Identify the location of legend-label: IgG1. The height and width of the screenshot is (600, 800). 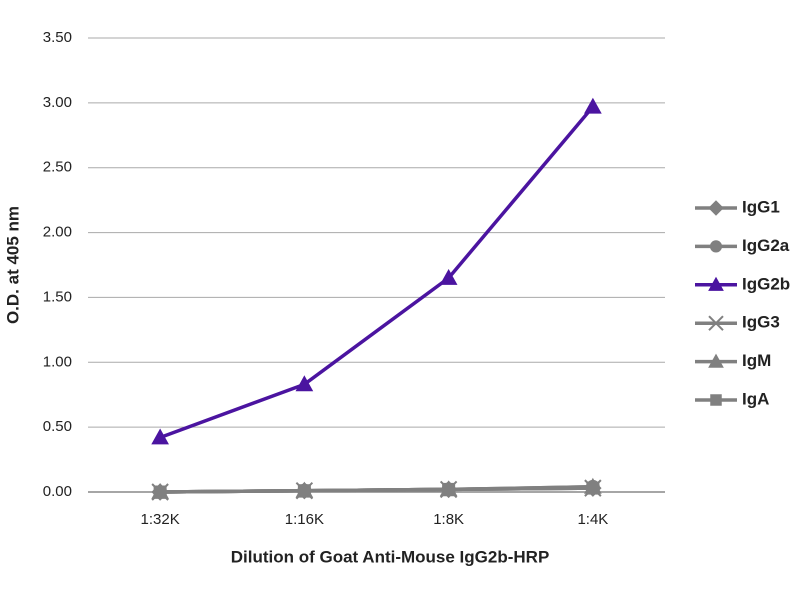
(761, 206).